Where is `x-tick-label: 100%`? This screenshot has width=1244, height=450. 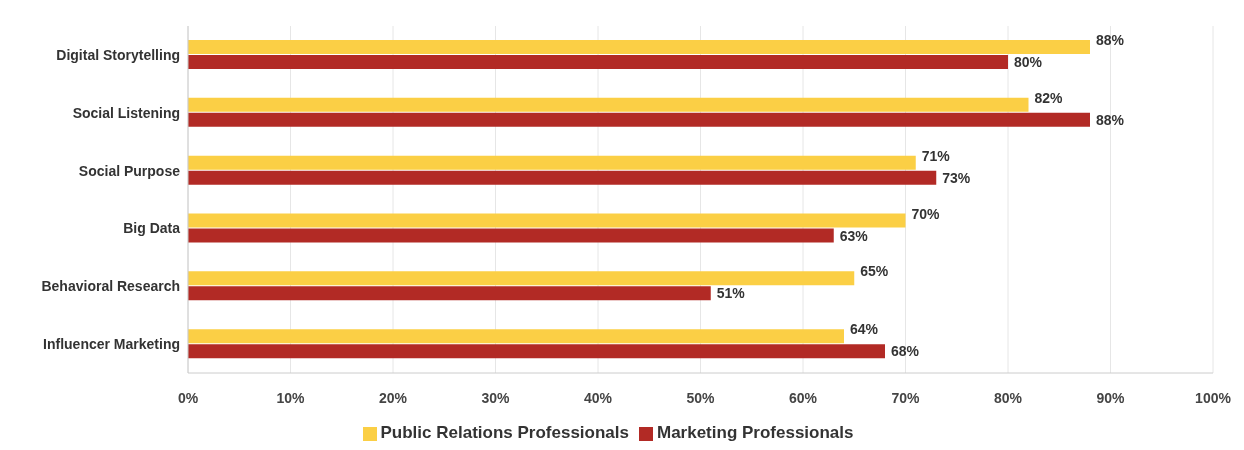 x-tick-label: 100% is located at coordinates (1213, 397).